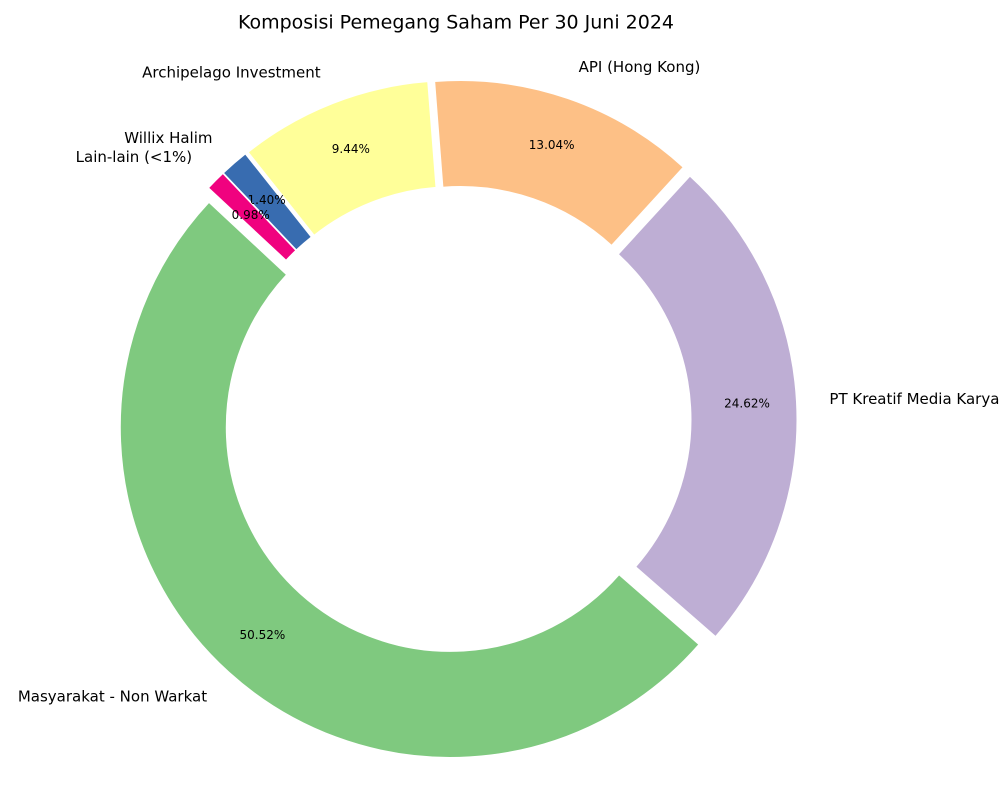 The width and height of the screenshot is (1000, 800). I want to click on value-label: 1.40%, so click(267, 200).